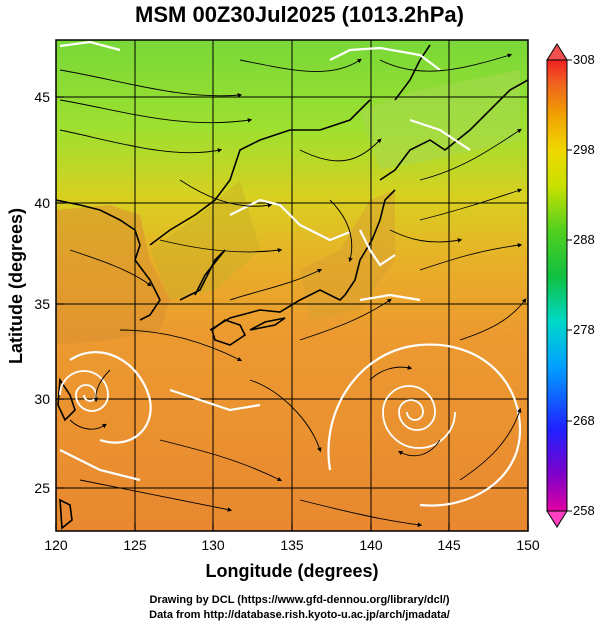 Image resolution: width=599 pixels, height=625 pixels. I want to click on x-tick-label: 145, so click(449, 545).